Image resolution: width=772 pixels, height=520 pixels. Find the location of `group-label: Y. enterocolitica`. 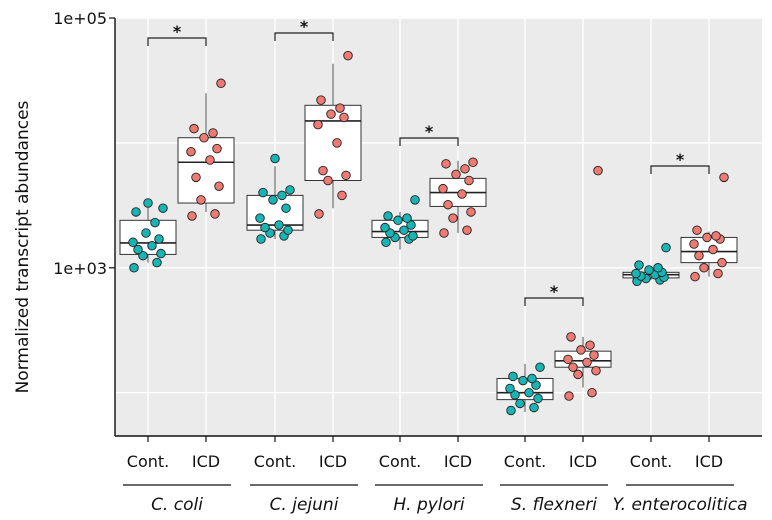

group-label: Y. enterocolitica is located at coordinates (679, 505).